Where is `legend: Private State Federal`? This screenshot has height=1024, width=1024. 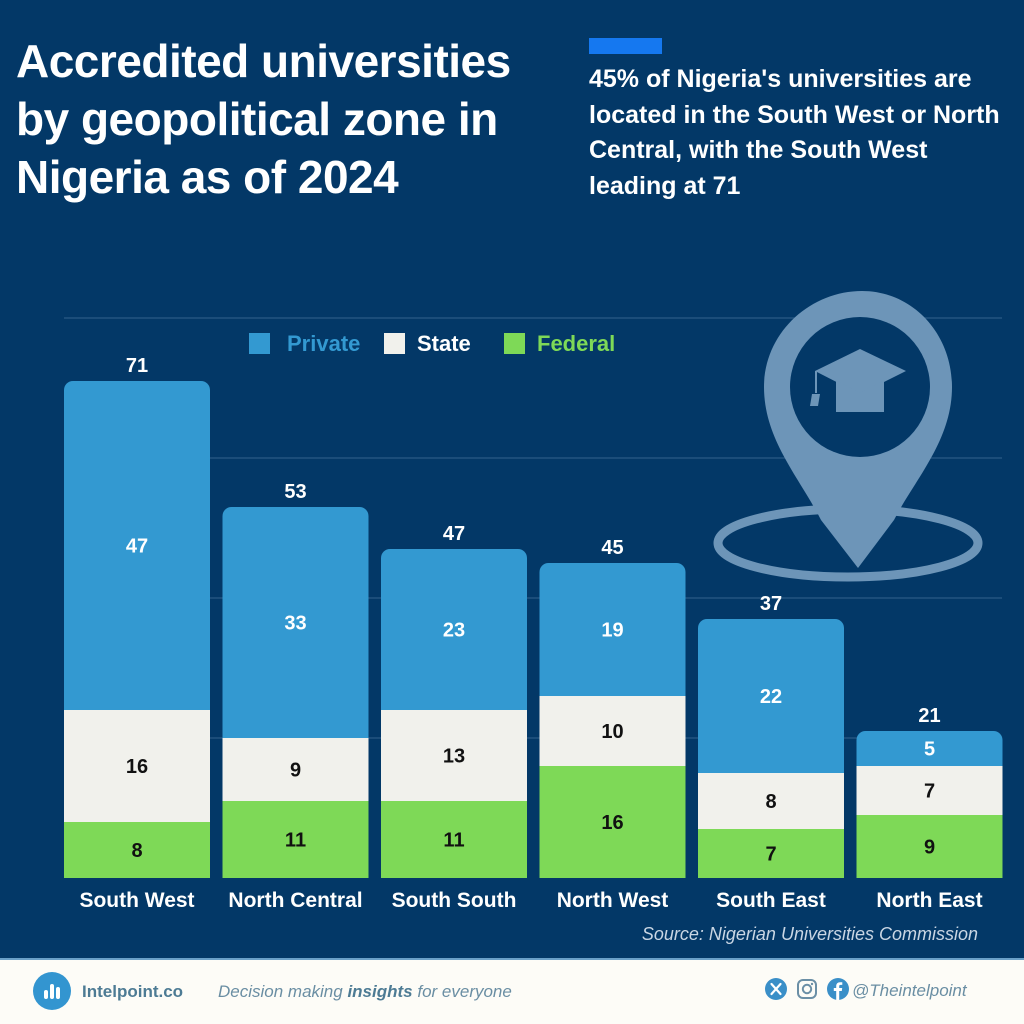
legend: Private State Federal is located at coordinates (432, 343).